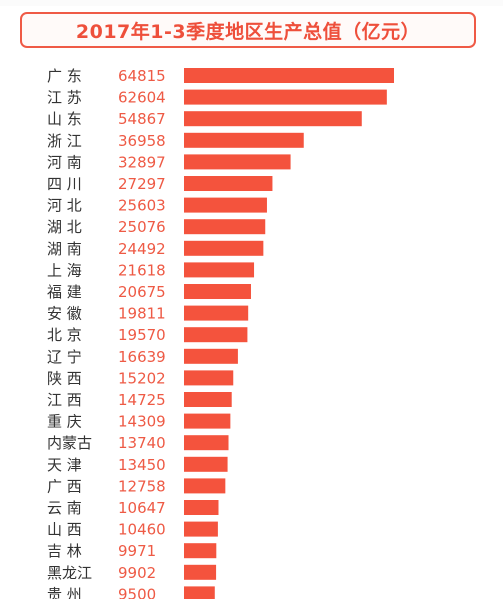  What do you see at coordinates (64, 98) in the screenshot?
I see `category-label: 江 苏` at bounding box center [64, 98].